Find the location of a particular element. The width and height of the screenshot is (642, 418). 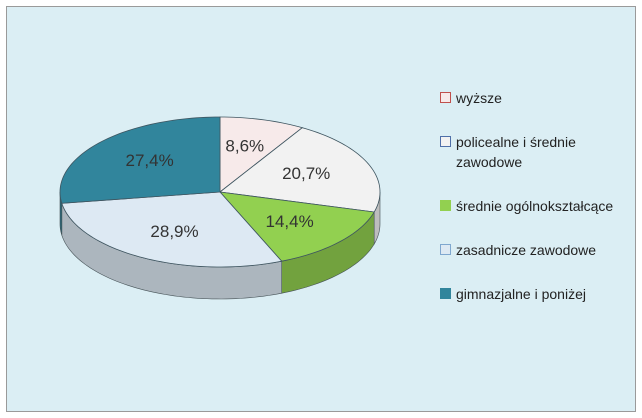

data-label: 20,7% is located at coordinates (306, 173).